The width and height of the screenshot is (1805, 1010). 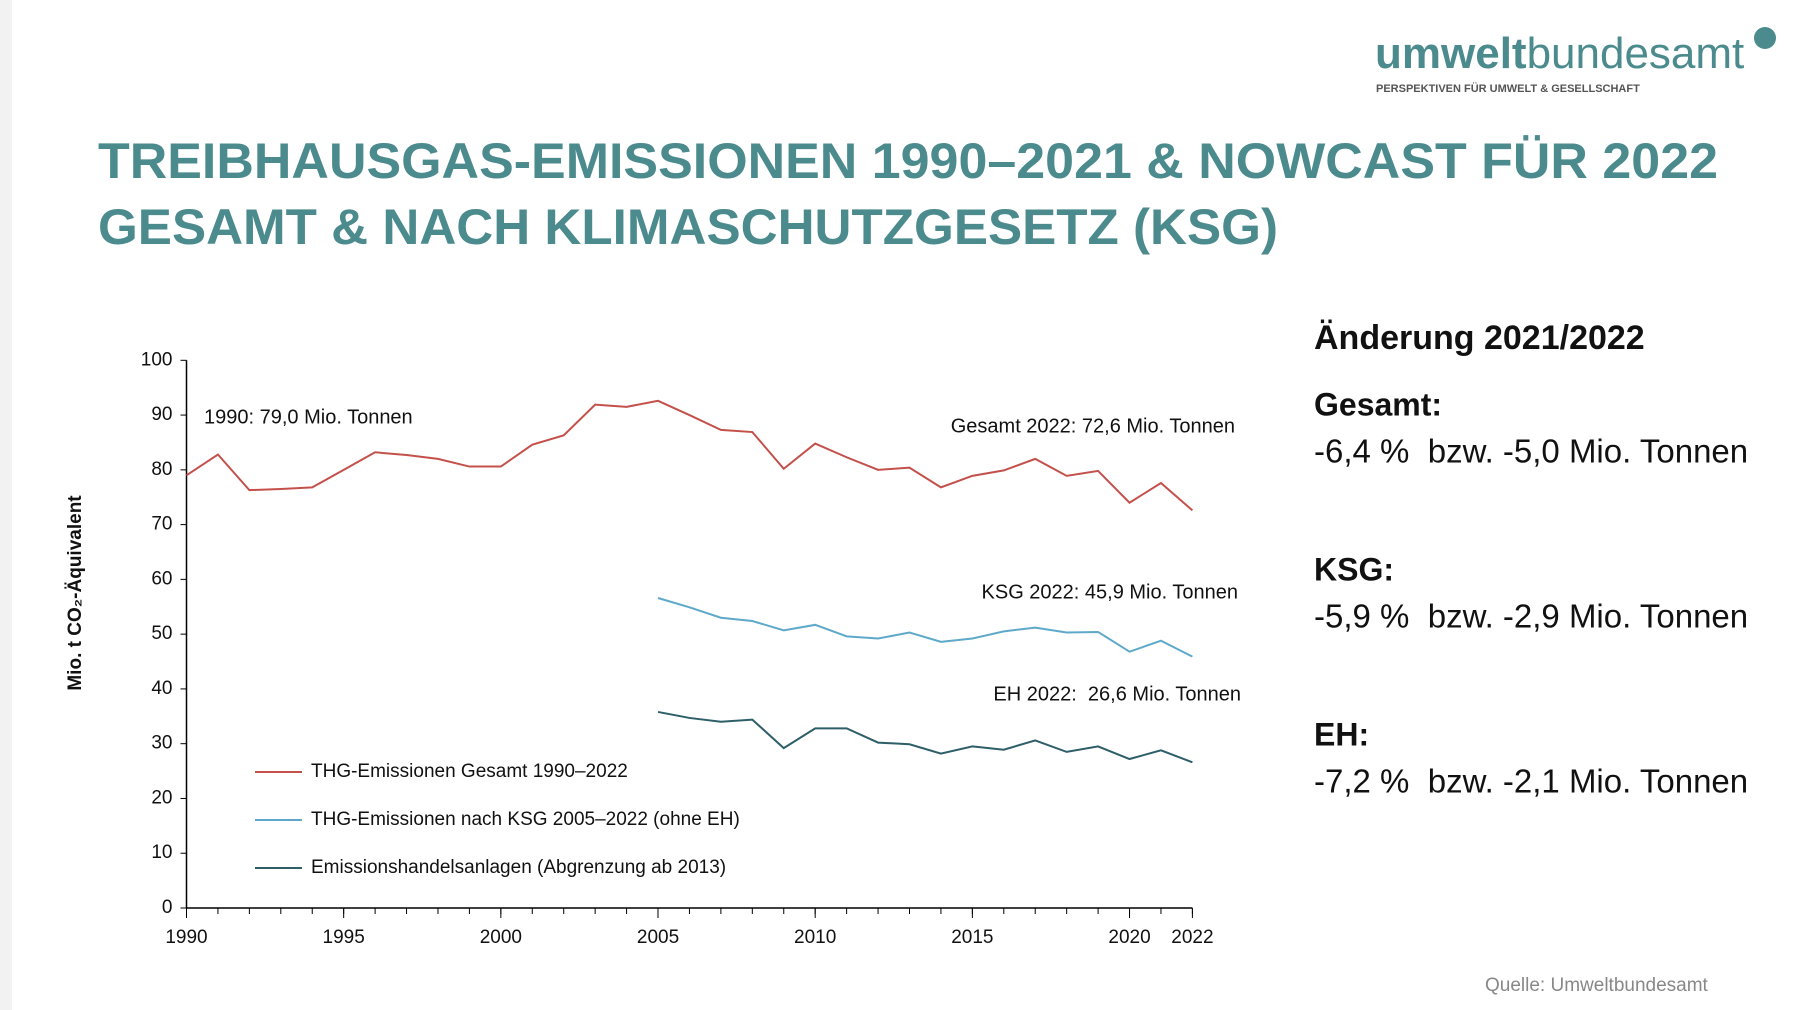 What do you see at coordinates (308, 417) in the screenshot?
I see `annotation: 1990: 79,0 Mio. Tonnen` at bounding box center [308, 417].